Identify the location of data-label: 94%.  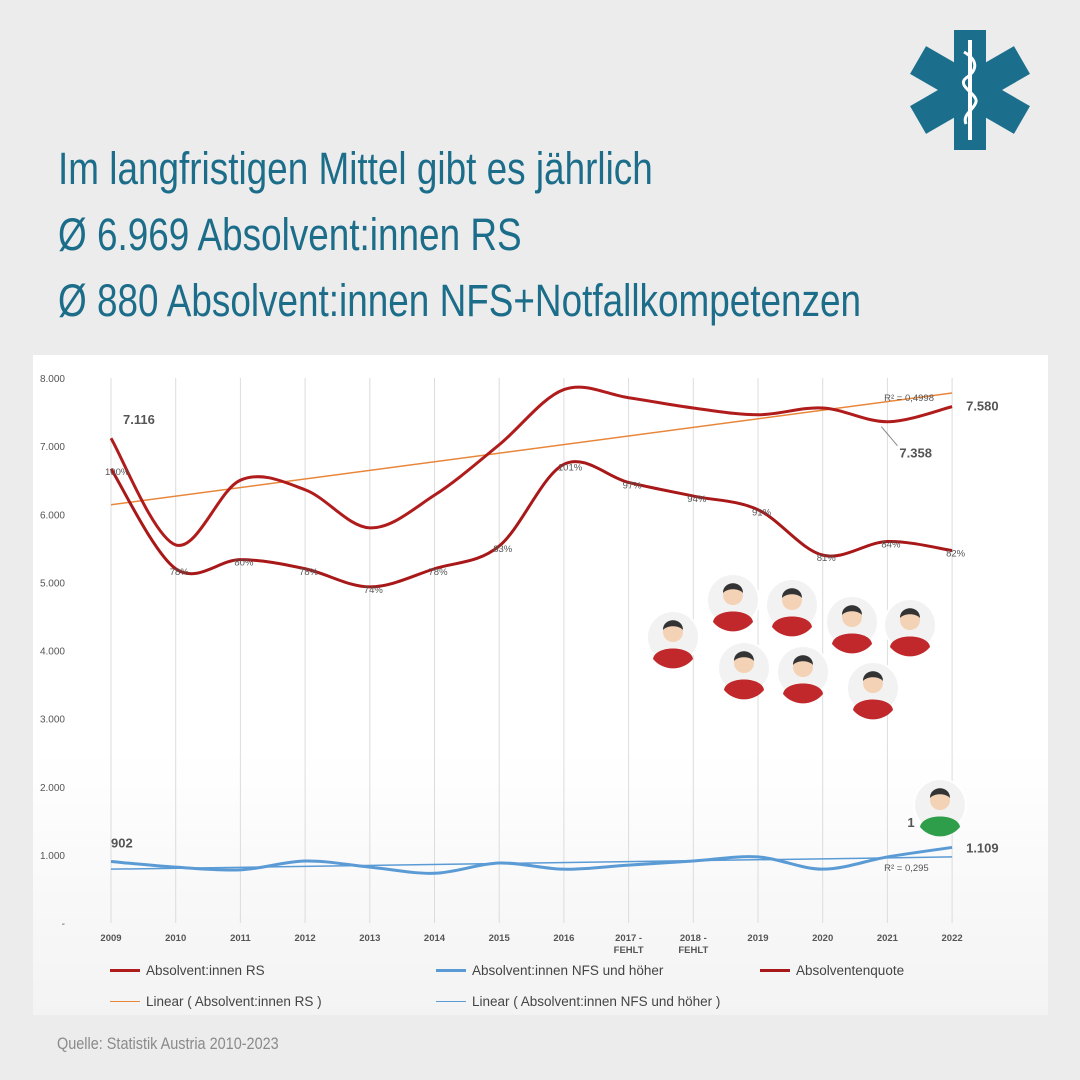
(697, 499).